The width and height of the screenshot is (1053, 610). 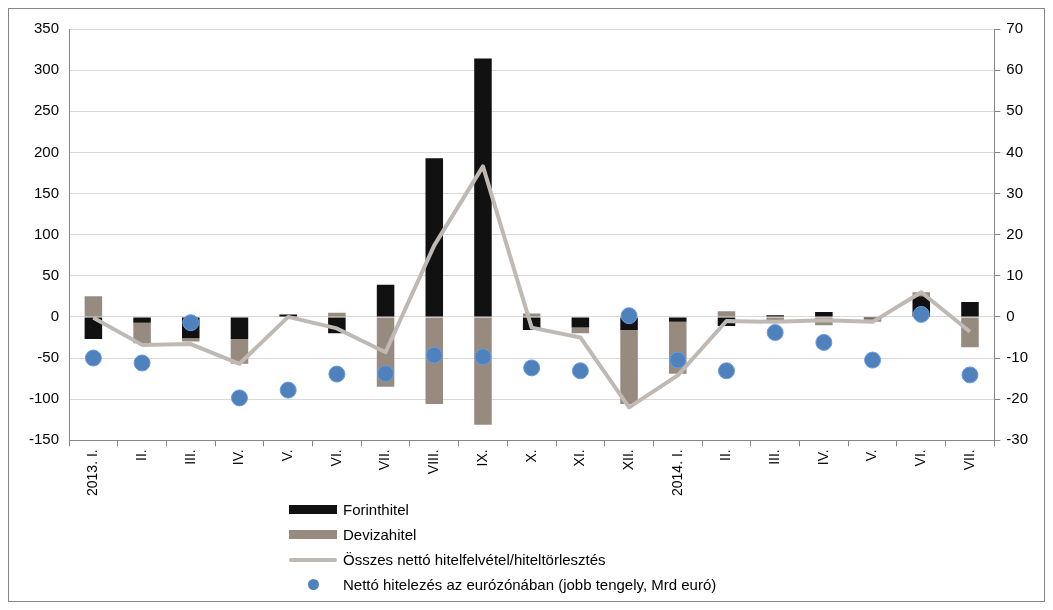 What do you see at coordinates (46, 110) in the screenshot?
I see `y-tick-label: 250` at bounding box center [46, 110].